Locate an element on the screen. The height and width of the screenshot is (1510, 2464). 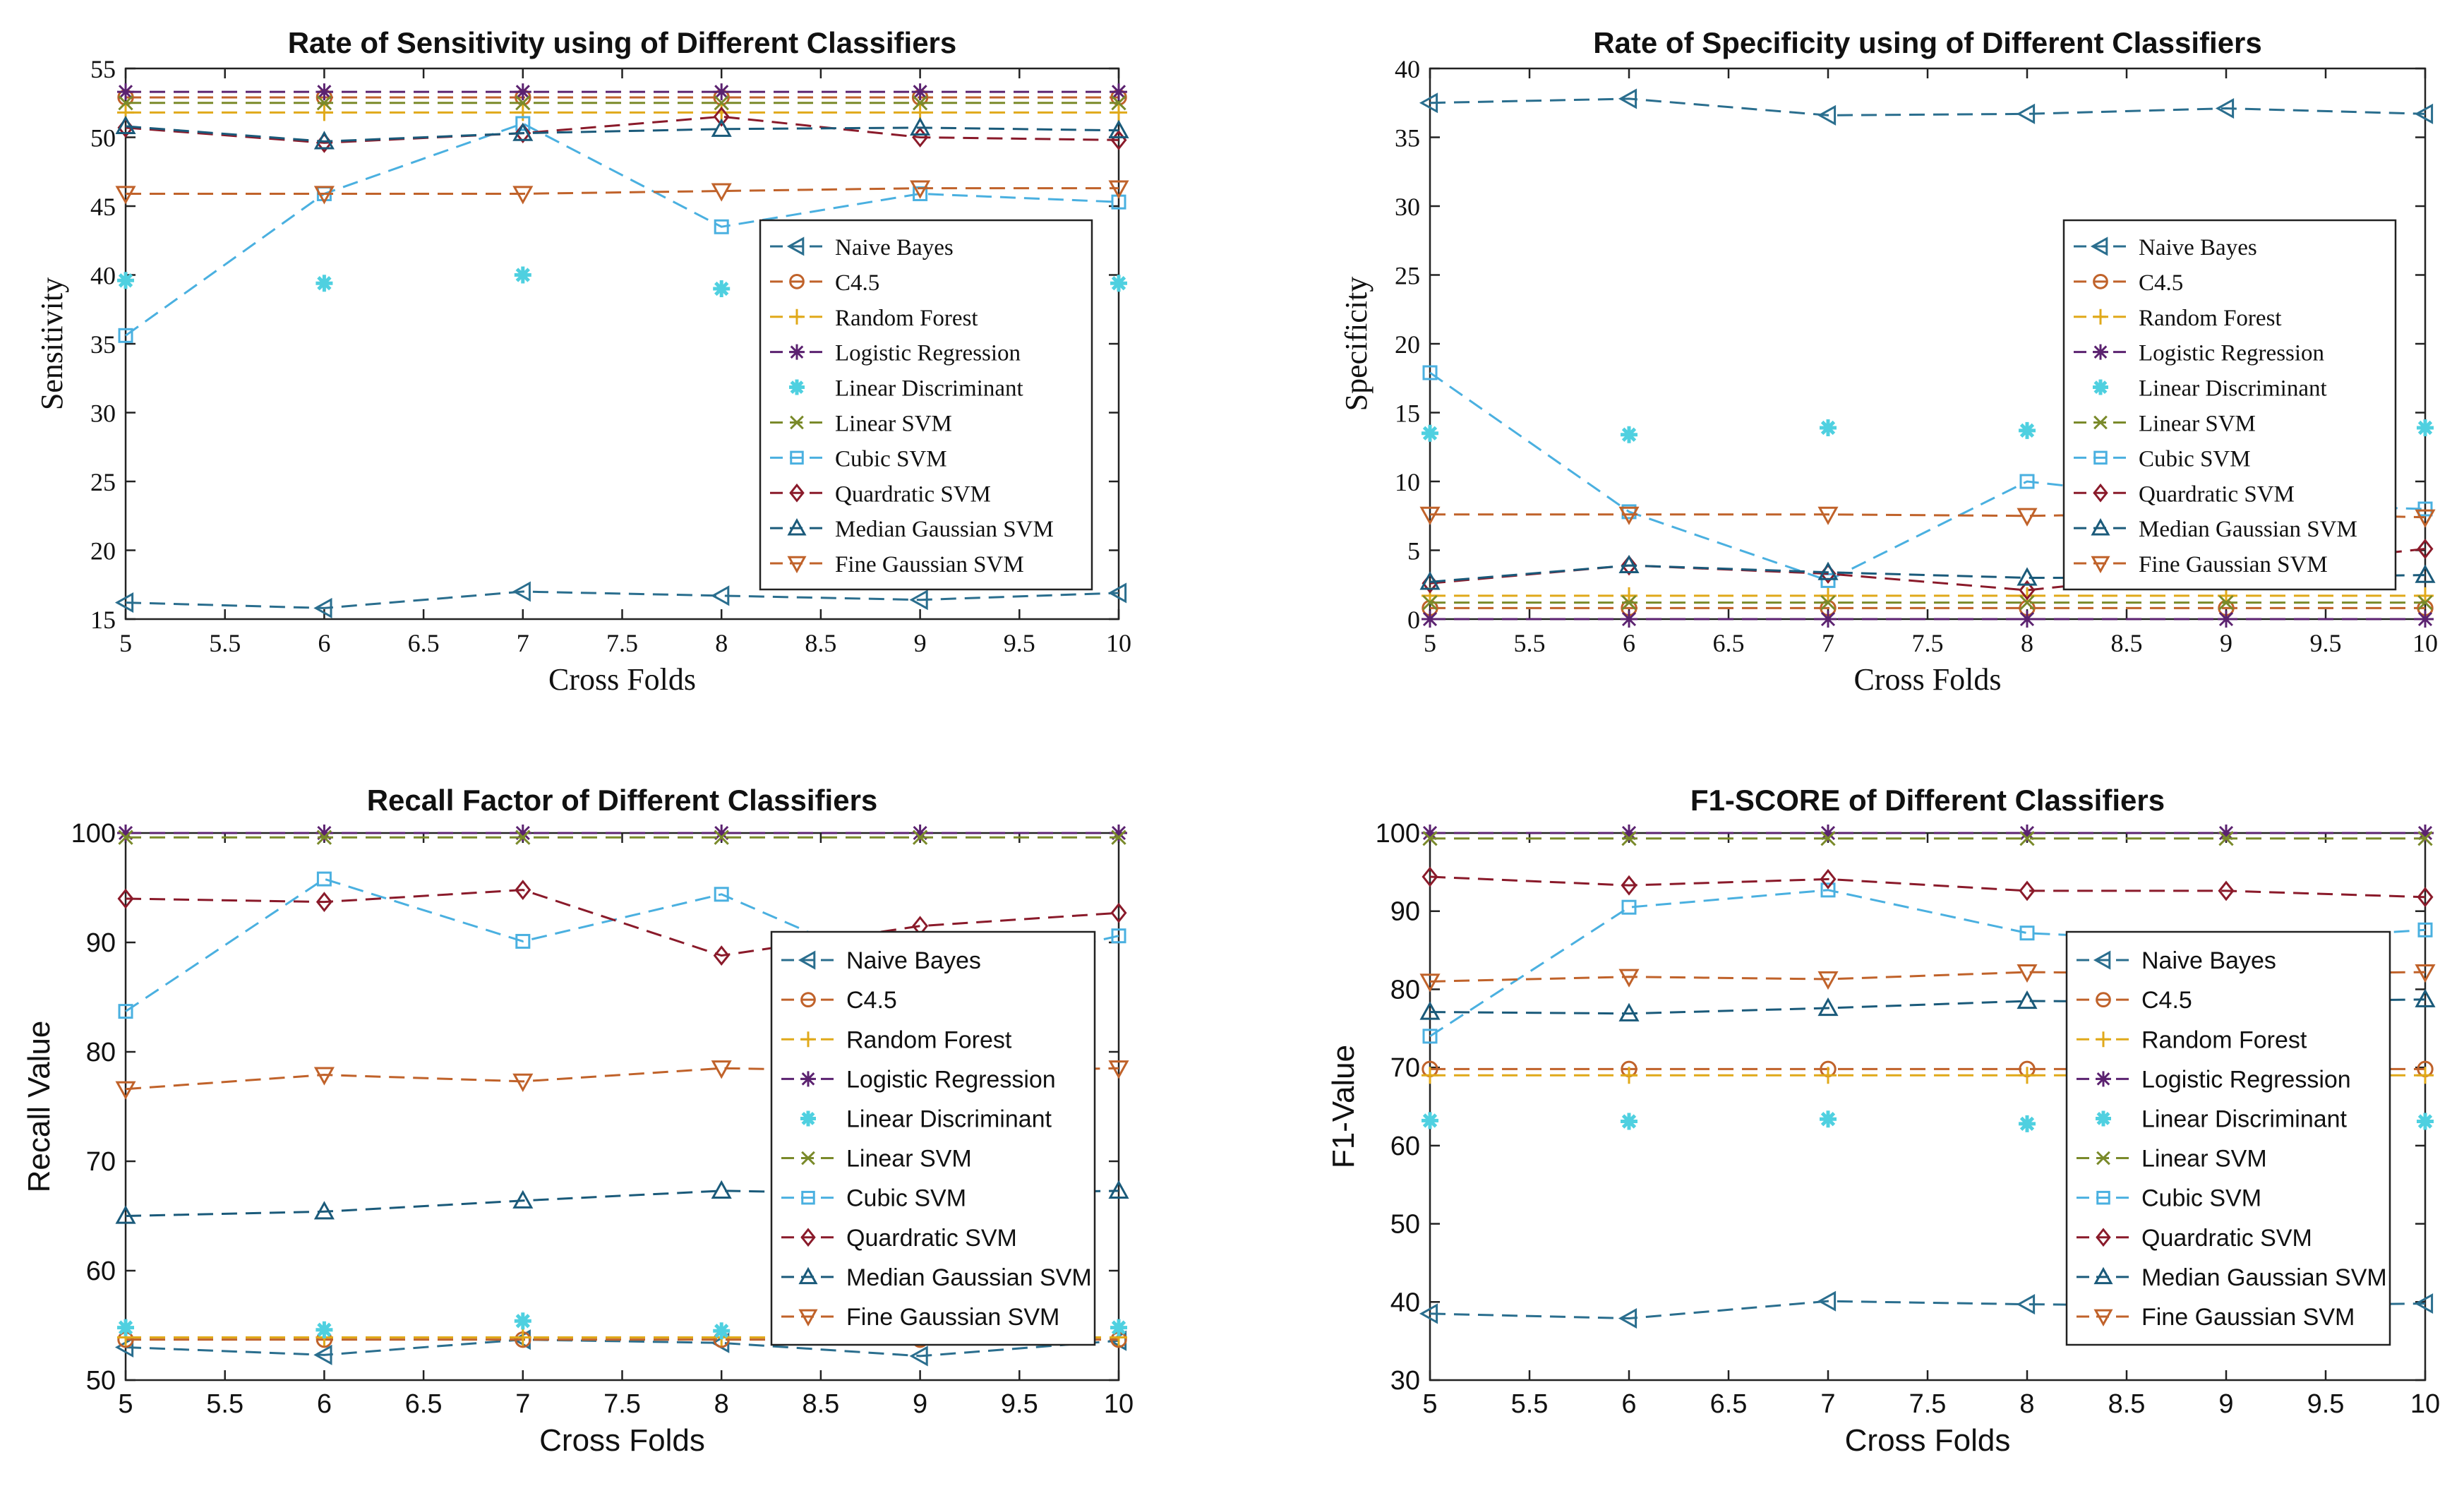
series-group is located at coordinates (621, 350).